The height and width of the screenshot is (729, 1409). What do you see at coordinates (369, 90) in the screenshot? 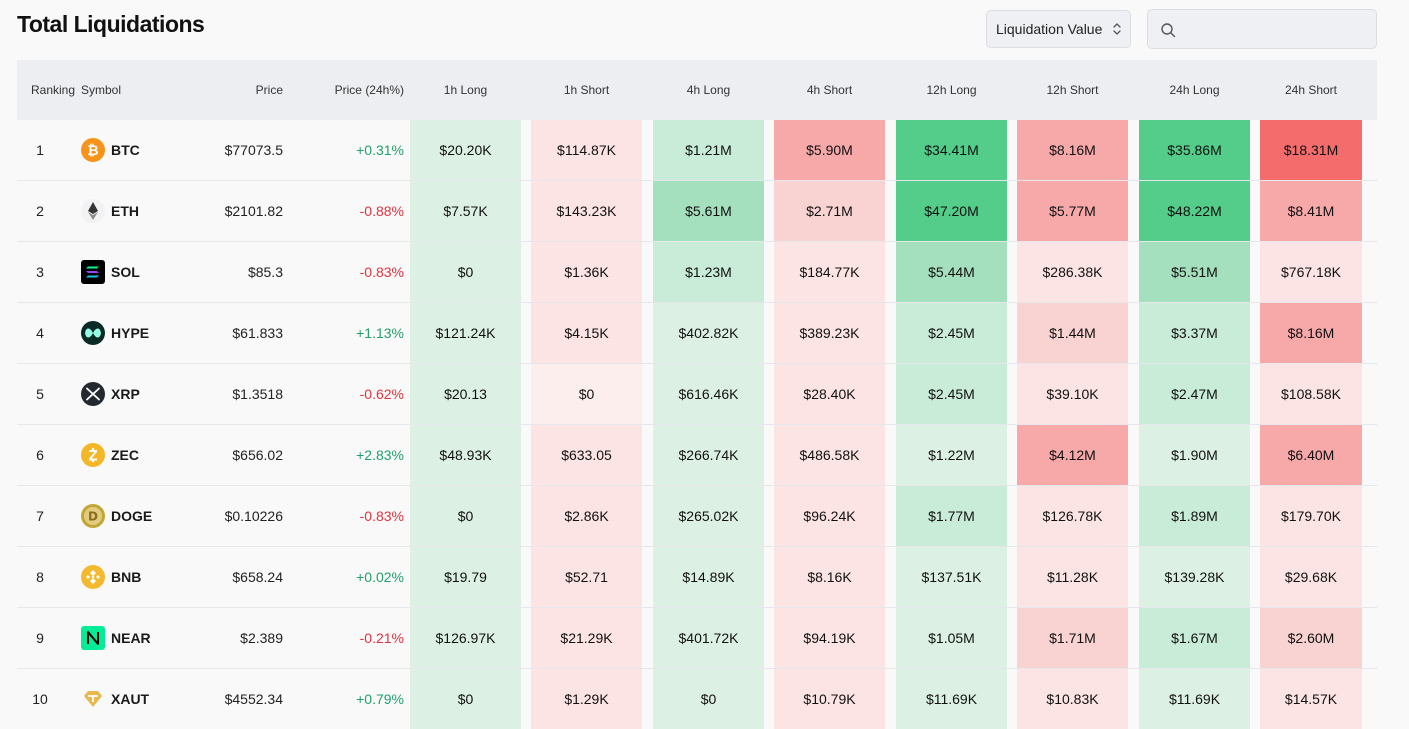
I see `header-price-change: Price (24h%)` at bounding box center [369, 90].